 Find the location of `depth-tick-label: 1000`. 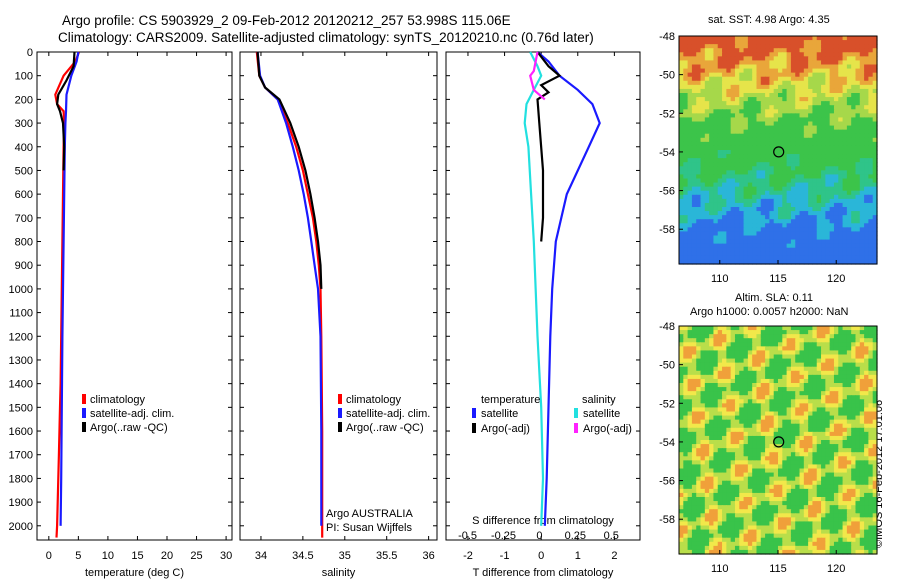

depth-tick-label: 1000 is located at coordinates (21, 290).